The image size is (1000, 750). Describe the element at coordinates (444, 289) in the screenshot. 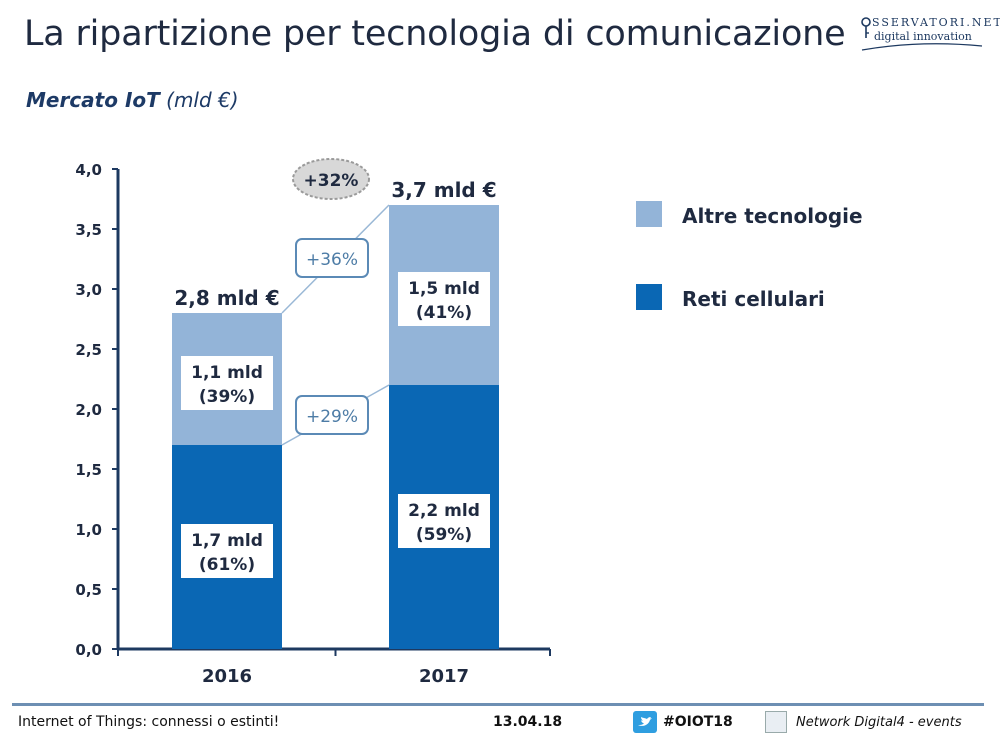

I see `label-altre-value: 1,5 mld` at that location.